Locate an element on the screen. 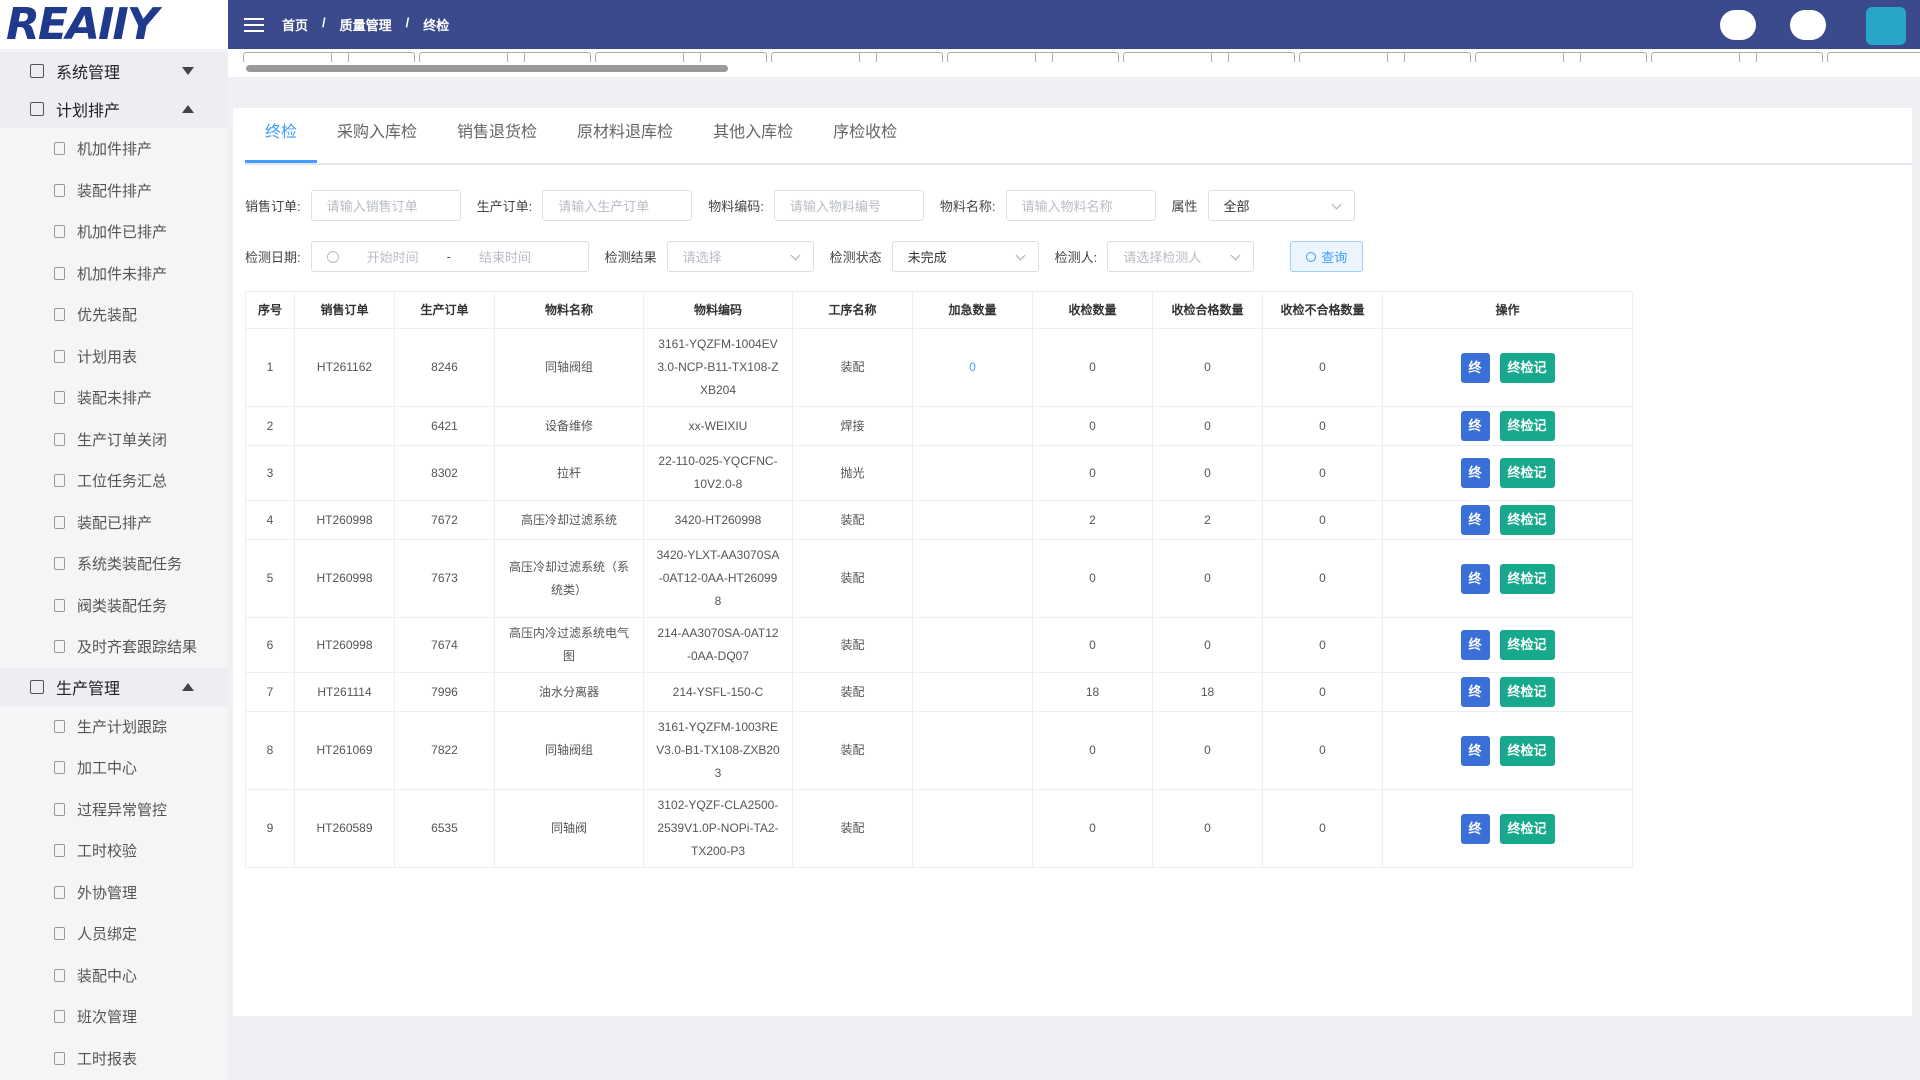 This screenshot has height=1080, width=1920. menu-item: 阀类装配任务 is located at coordinates (114, 606).